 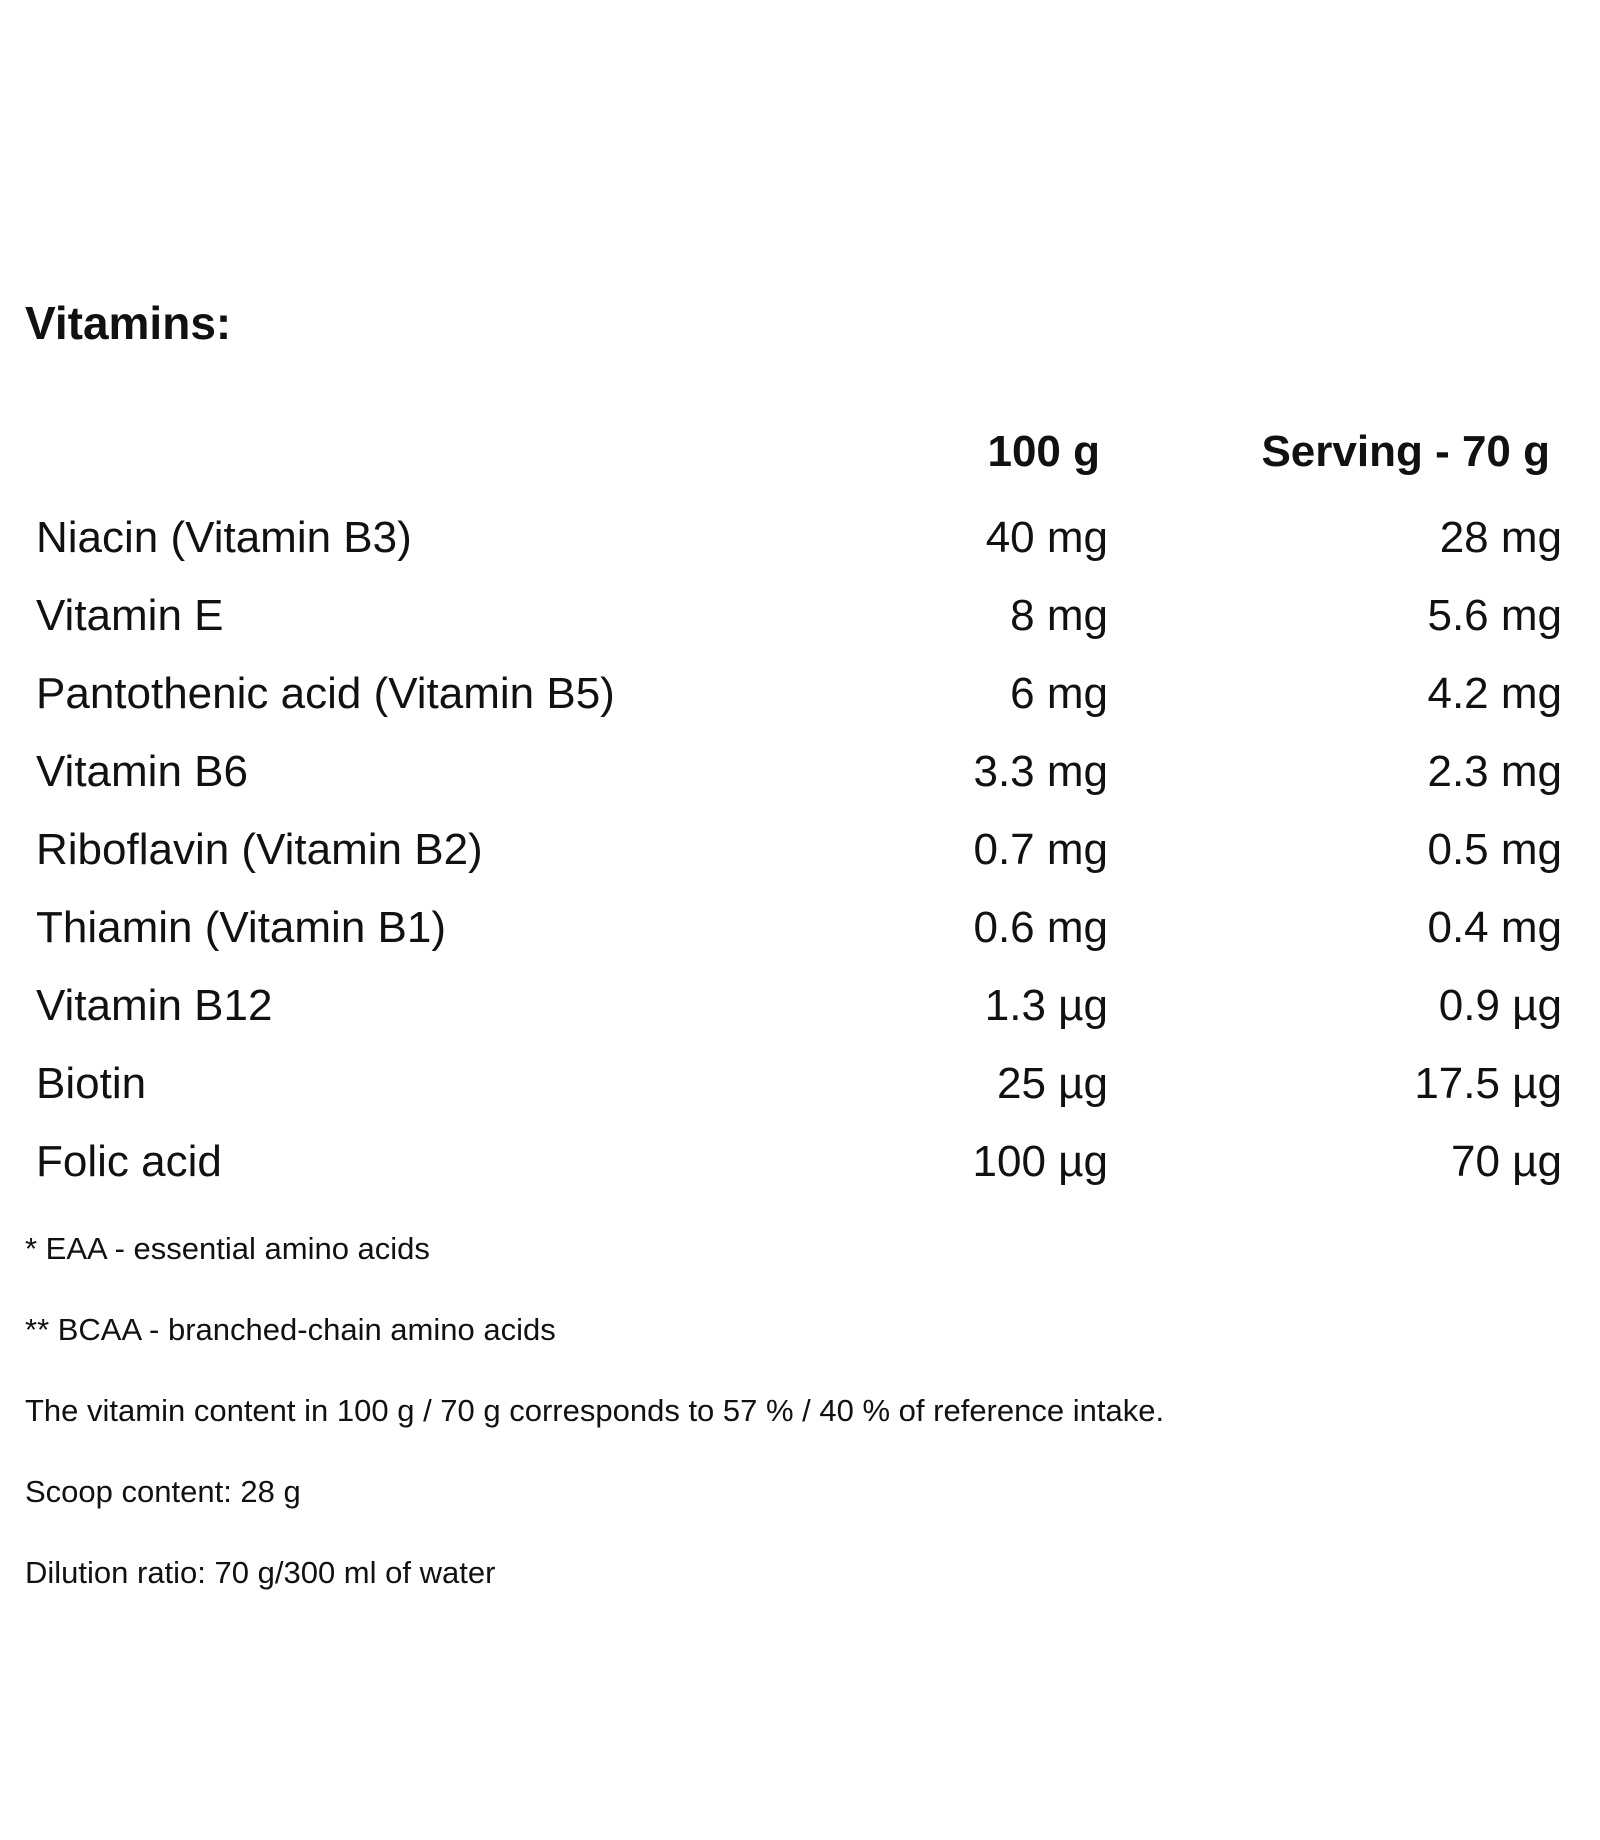 I want to click on table-row: Niacin (Vitamin B3) 40 mg 28 mg, so click(x=800, y=547).